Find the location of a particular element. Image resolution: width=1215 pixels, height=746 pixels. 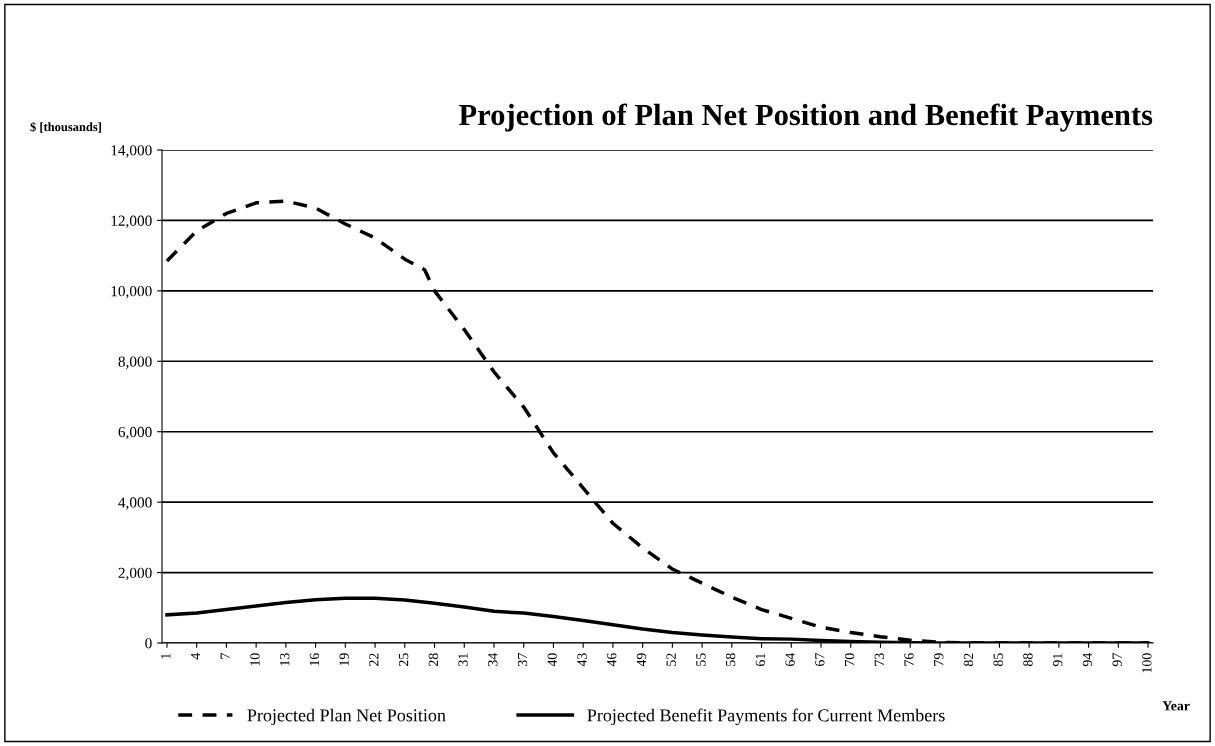

x-tick-label: 28 is located at coordinates (433, 659).